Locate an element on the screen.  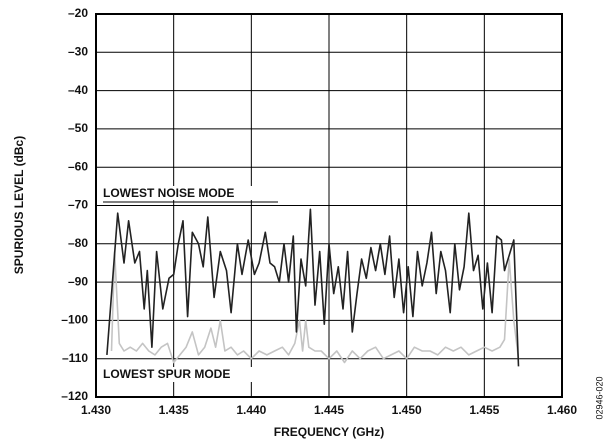
y-tick-label: –120 is located at coordinates (74, 396).